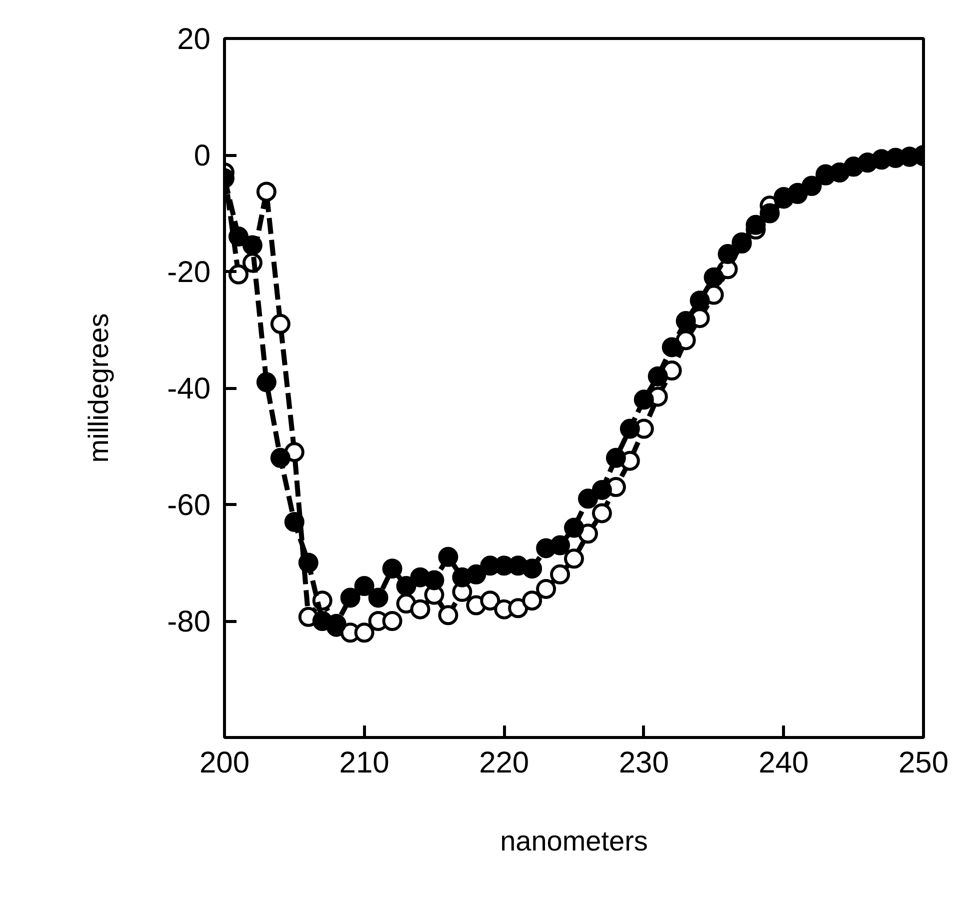  Describe the element at coordinates (188, 272) in the screenshot. I see `y-tick-label: -20` at that location.